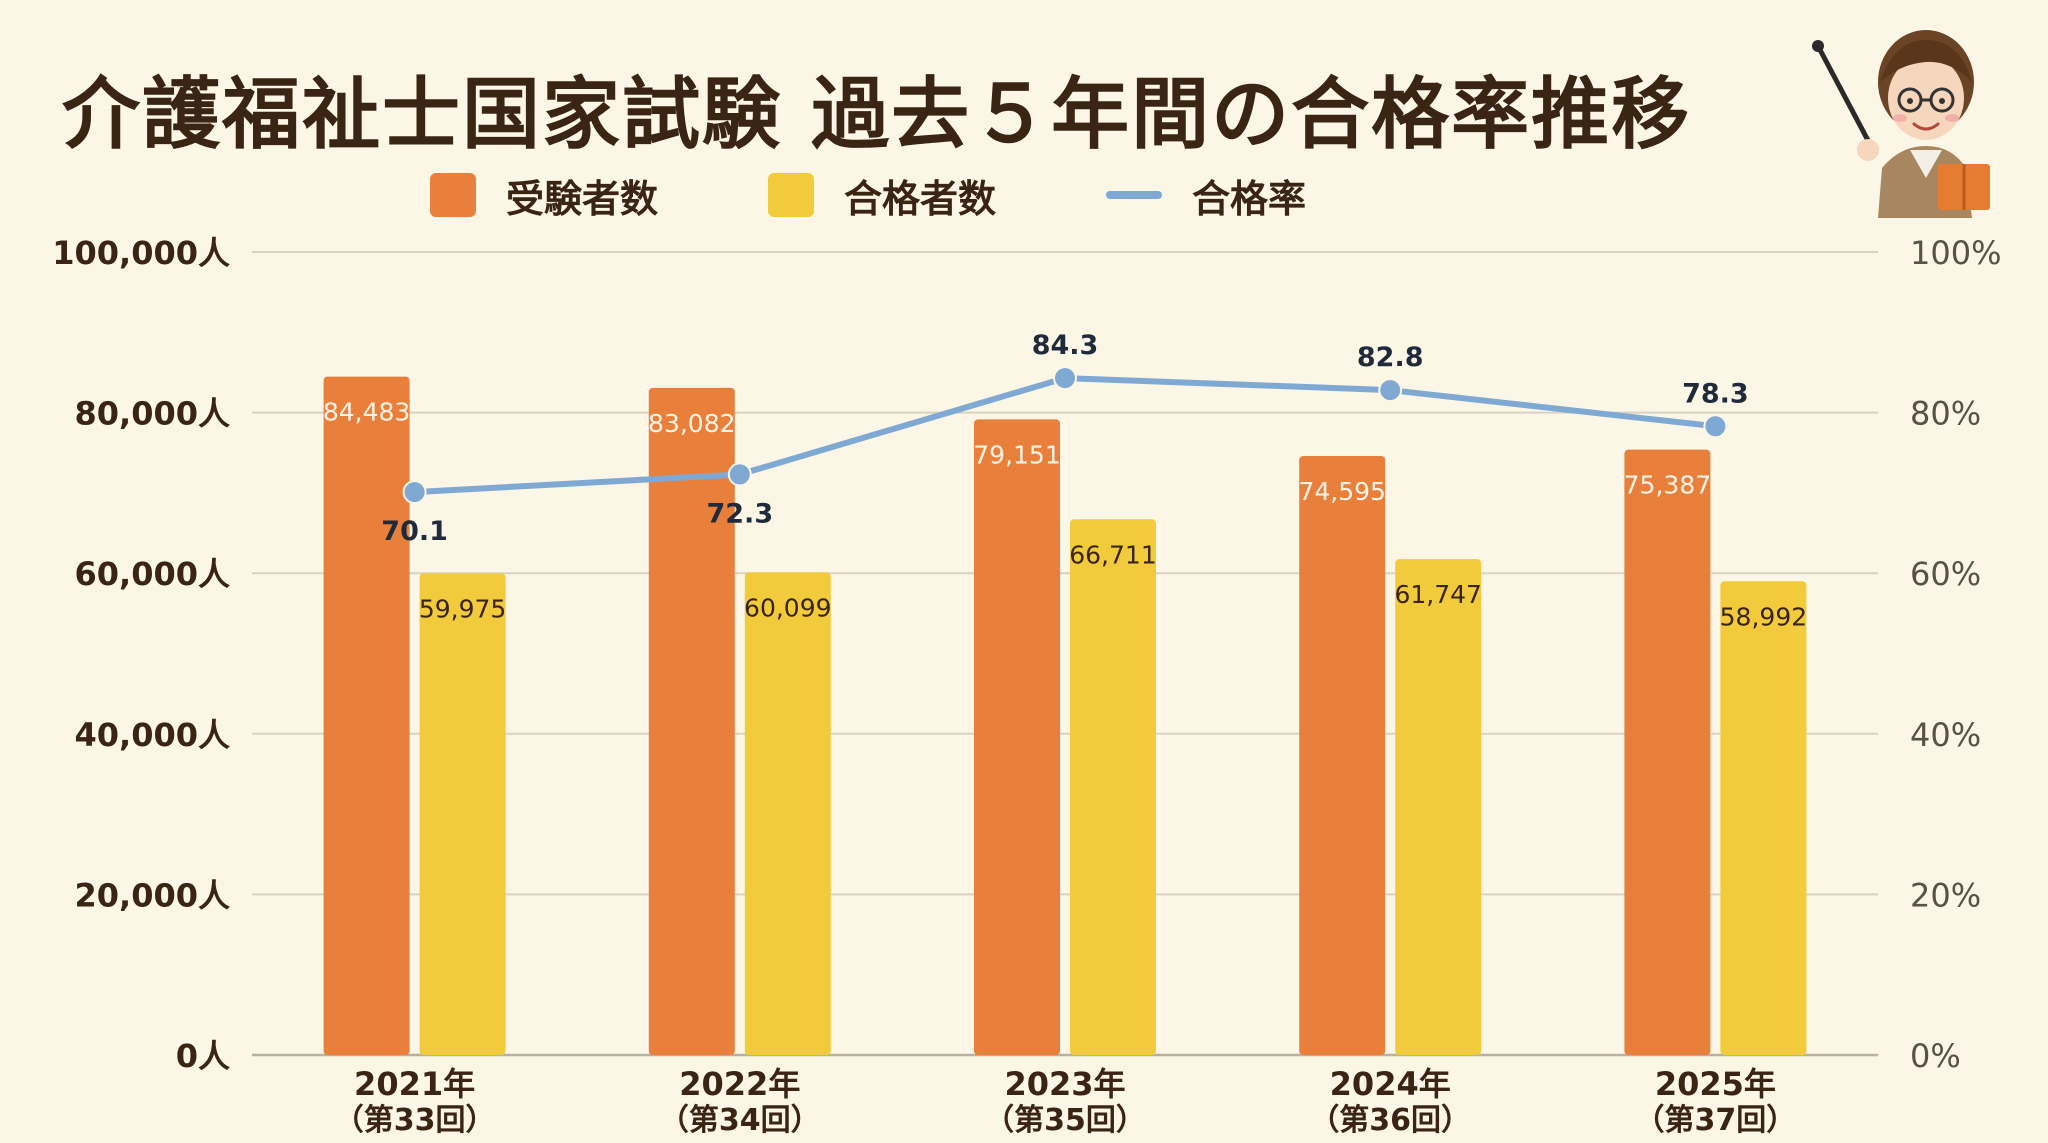  What do you see at coordinates (203, 1056) in the screenshot?
I see `y-tick-label-left: 0人` at bounding box center [203, 1056].